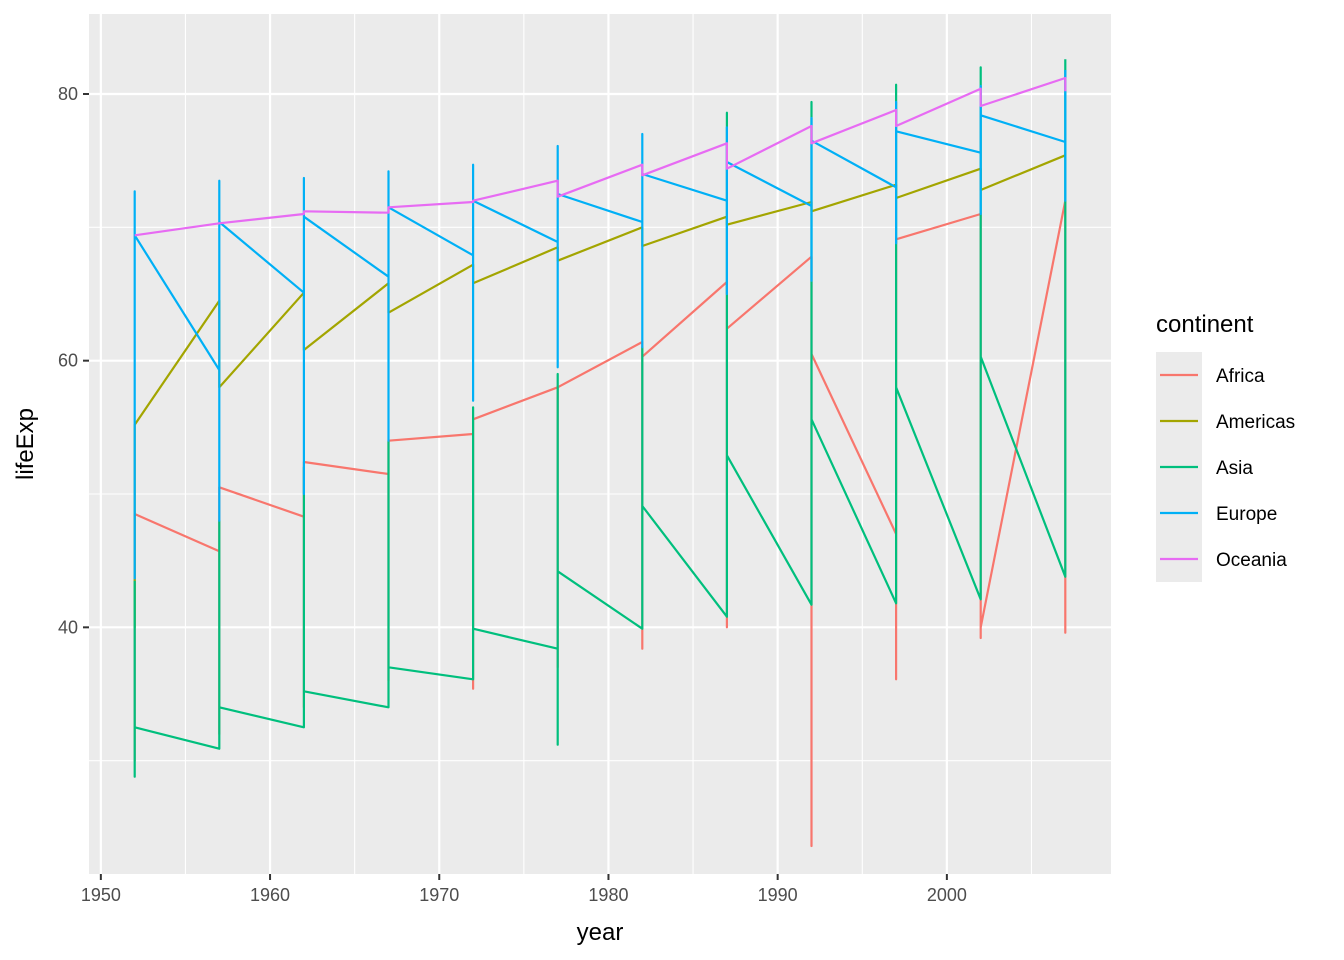  Describe the element at coordinates (1251, 560) in the screenshot. I see `legend-label-oceania: Oceania` at that location.